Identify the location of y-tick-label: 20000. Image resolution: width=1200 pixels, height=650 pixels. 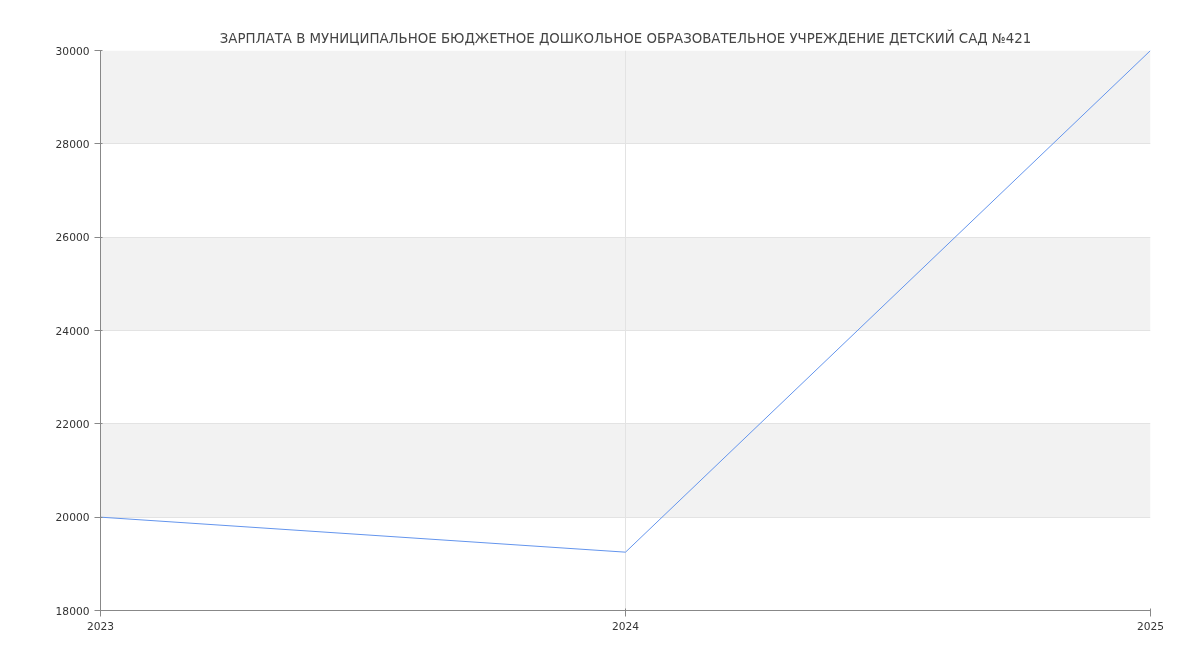
(72, 518).